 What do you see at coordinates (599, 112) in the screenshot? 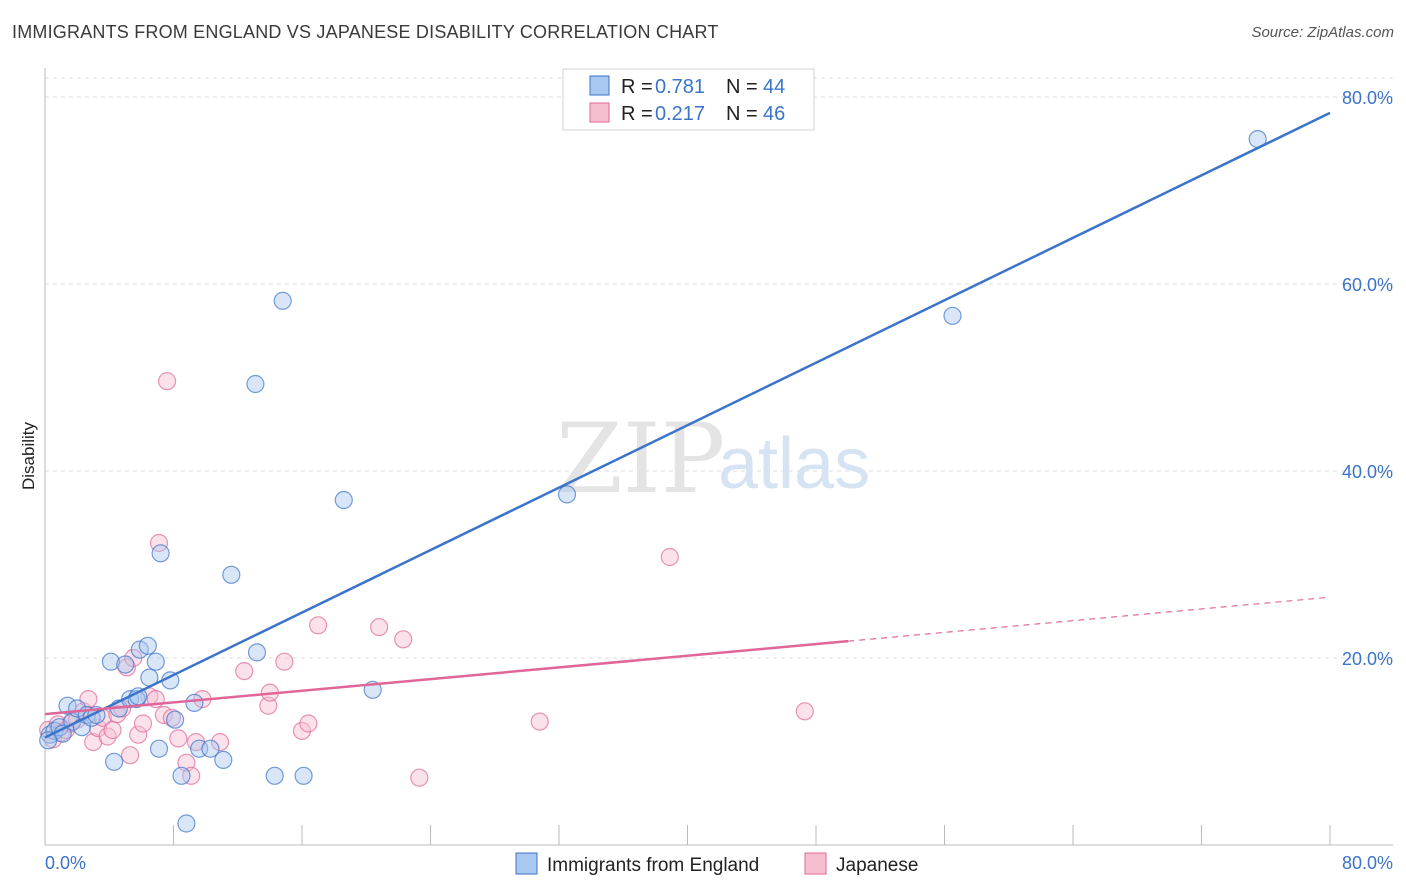
I see `legend-swatch-japanese` at bounding box center [599, 112].